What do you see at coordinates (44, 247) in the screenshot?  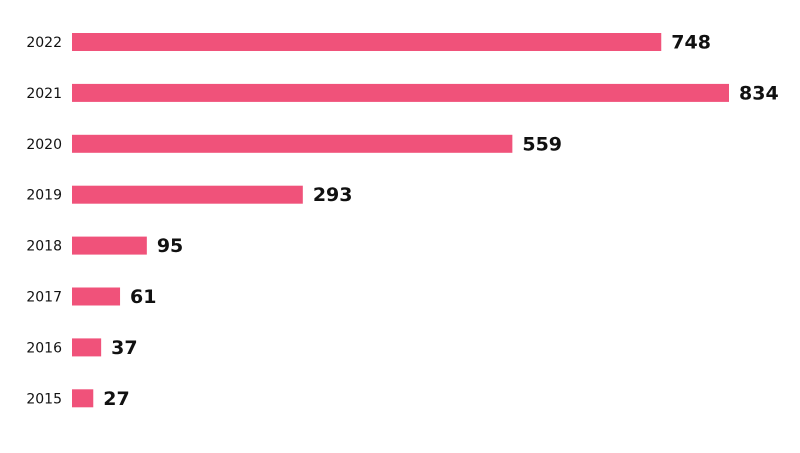 I see `y-tick-label: 2018` at bounding box center [44, 247].